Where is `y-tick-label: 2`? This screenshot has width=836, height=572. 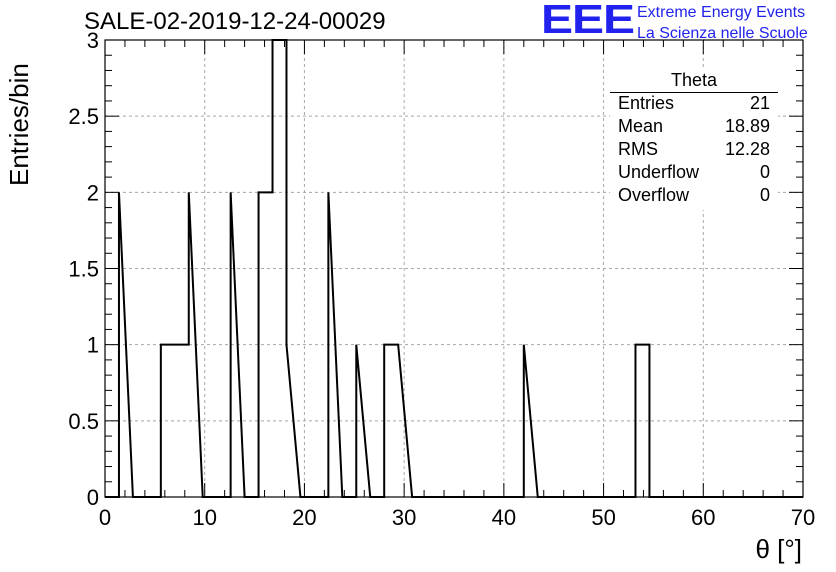 y-tick-label: 2 is located at coordinates (93, 192).